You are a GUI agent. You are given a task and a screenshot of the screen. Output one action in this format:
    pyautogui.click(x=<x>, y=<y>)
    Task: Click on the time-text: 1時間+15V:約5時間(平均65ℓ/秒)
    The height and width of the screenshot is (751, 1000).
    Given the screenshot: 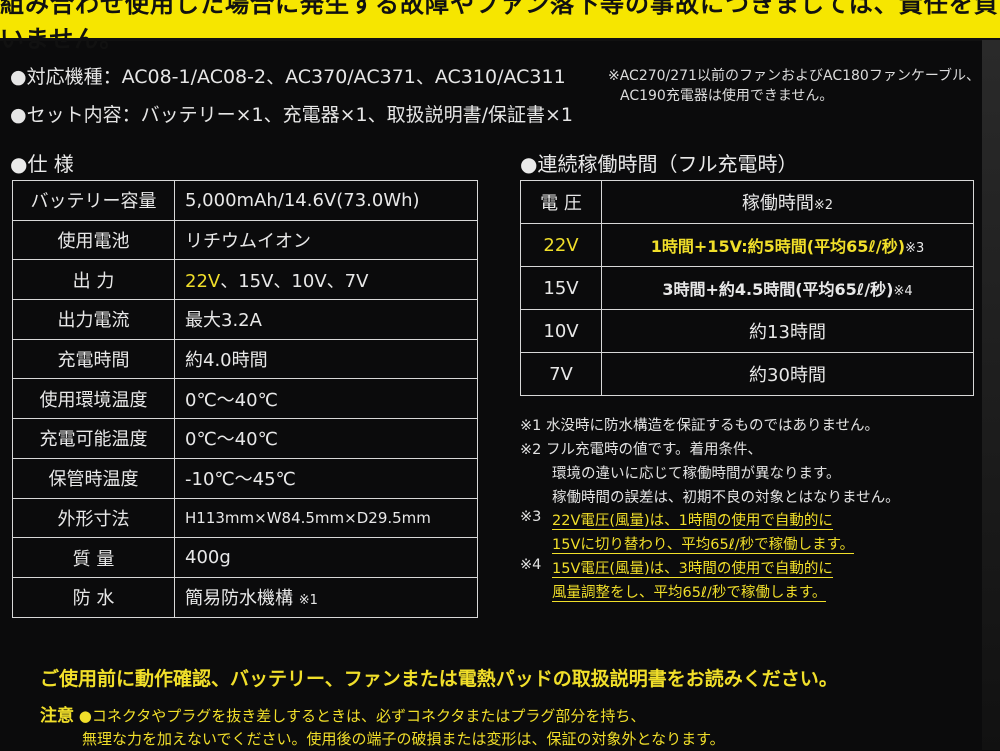 What is the action you would take?
    pyautogui.click(x=778, y=246)
    